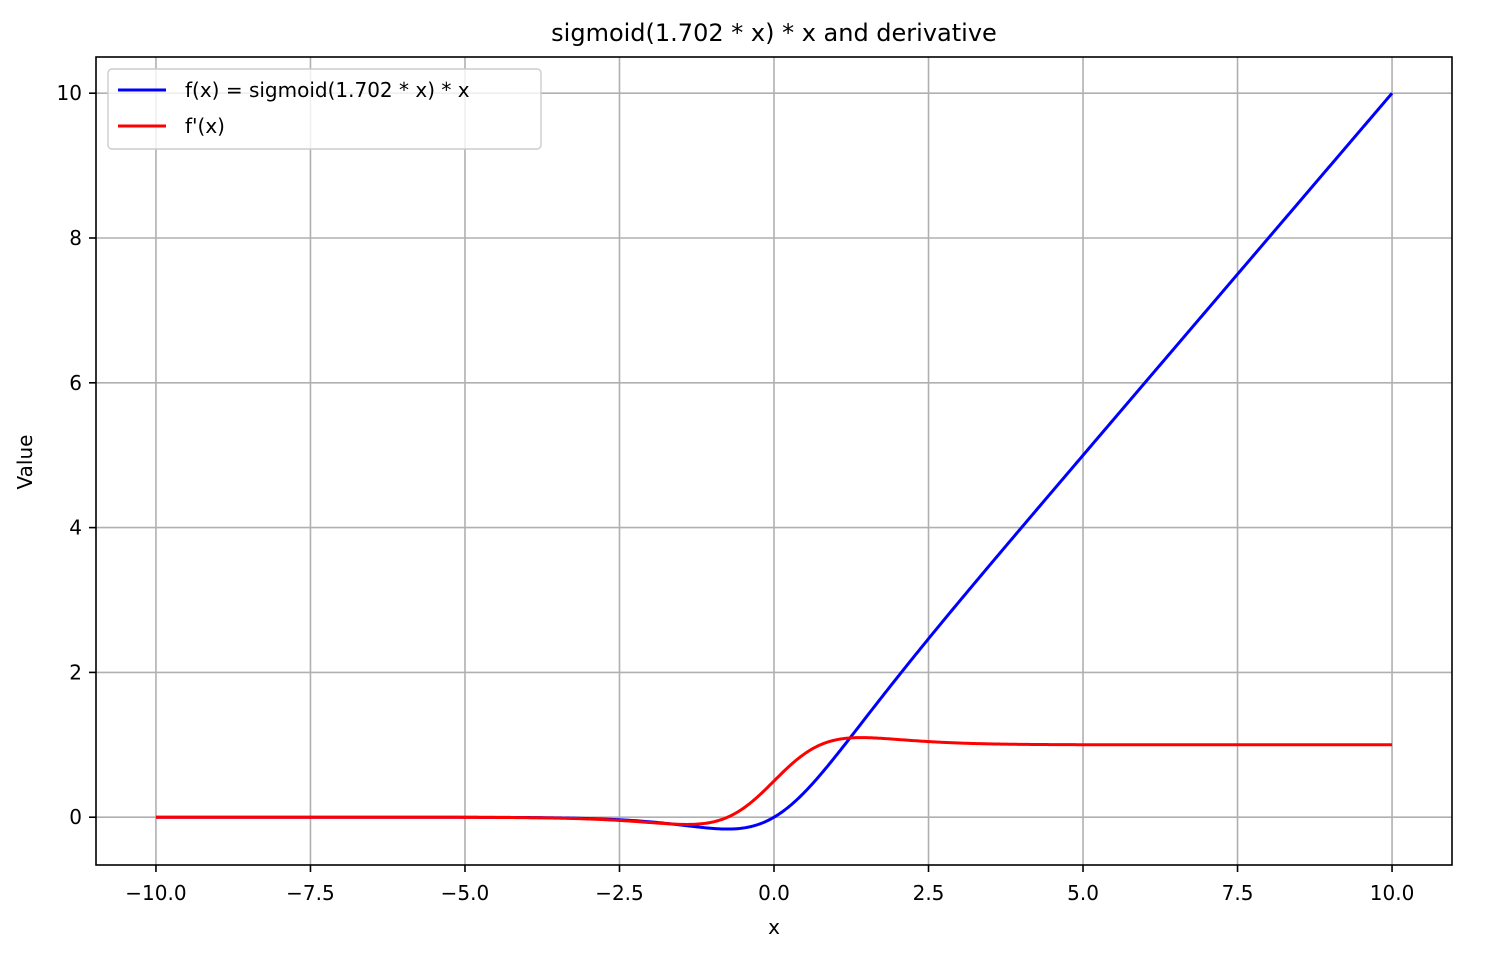 Image resolution: width=1490 pixels, height=958 pixels. Describe the element at coordinates (75, 817) in the screenshot. I see `y-tick-label: 0` at that location.